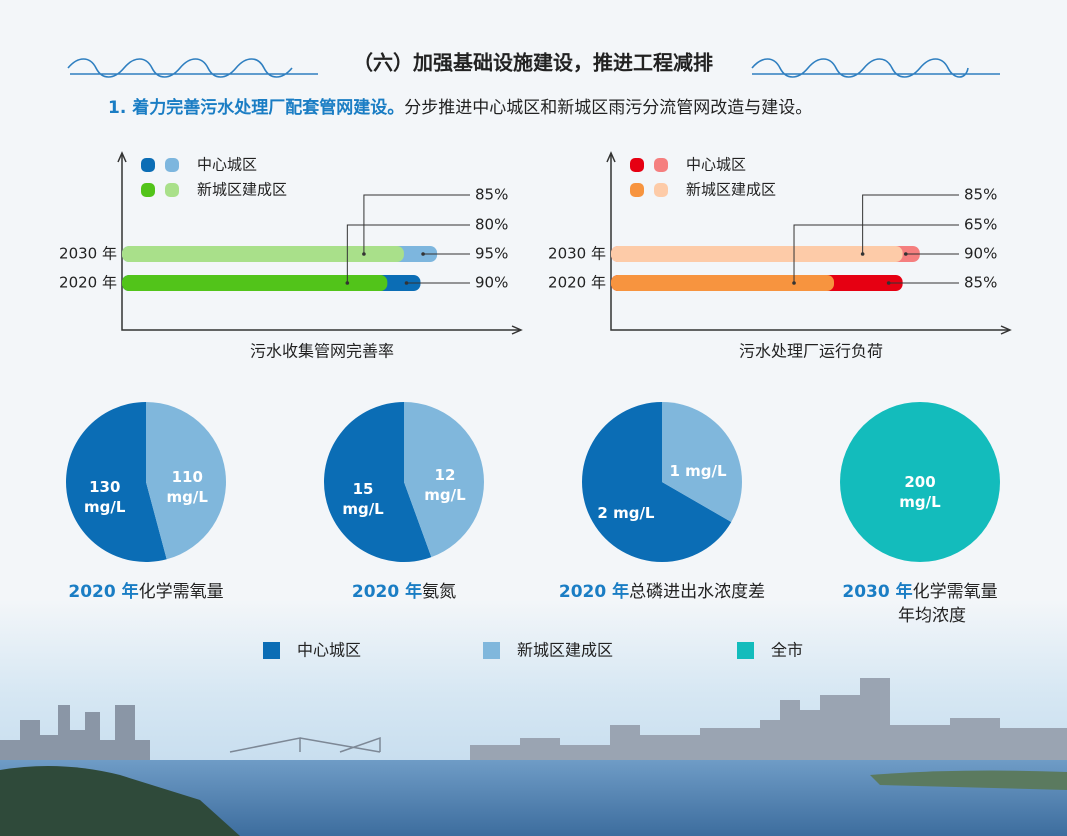 This screenshot has height=836, width=1067. I want to click on legend-label: 全市, so click(787, 650).